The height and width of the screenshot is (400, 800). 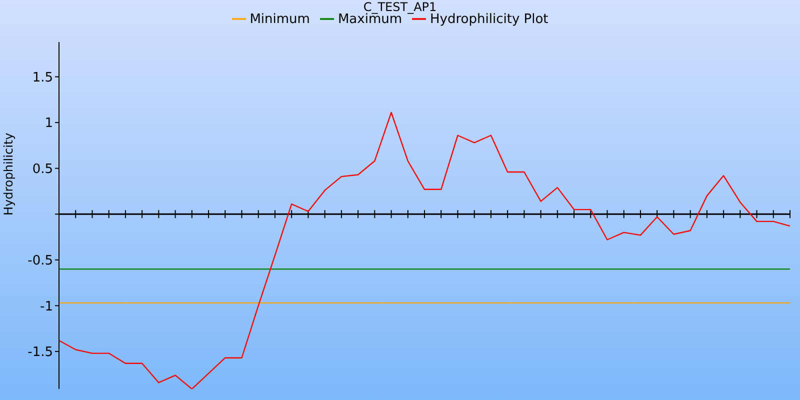 What do you see at coordinates (370, 19) in the screenshot?
I see `legend-label: Maximum` at bounding box center [370, 19].